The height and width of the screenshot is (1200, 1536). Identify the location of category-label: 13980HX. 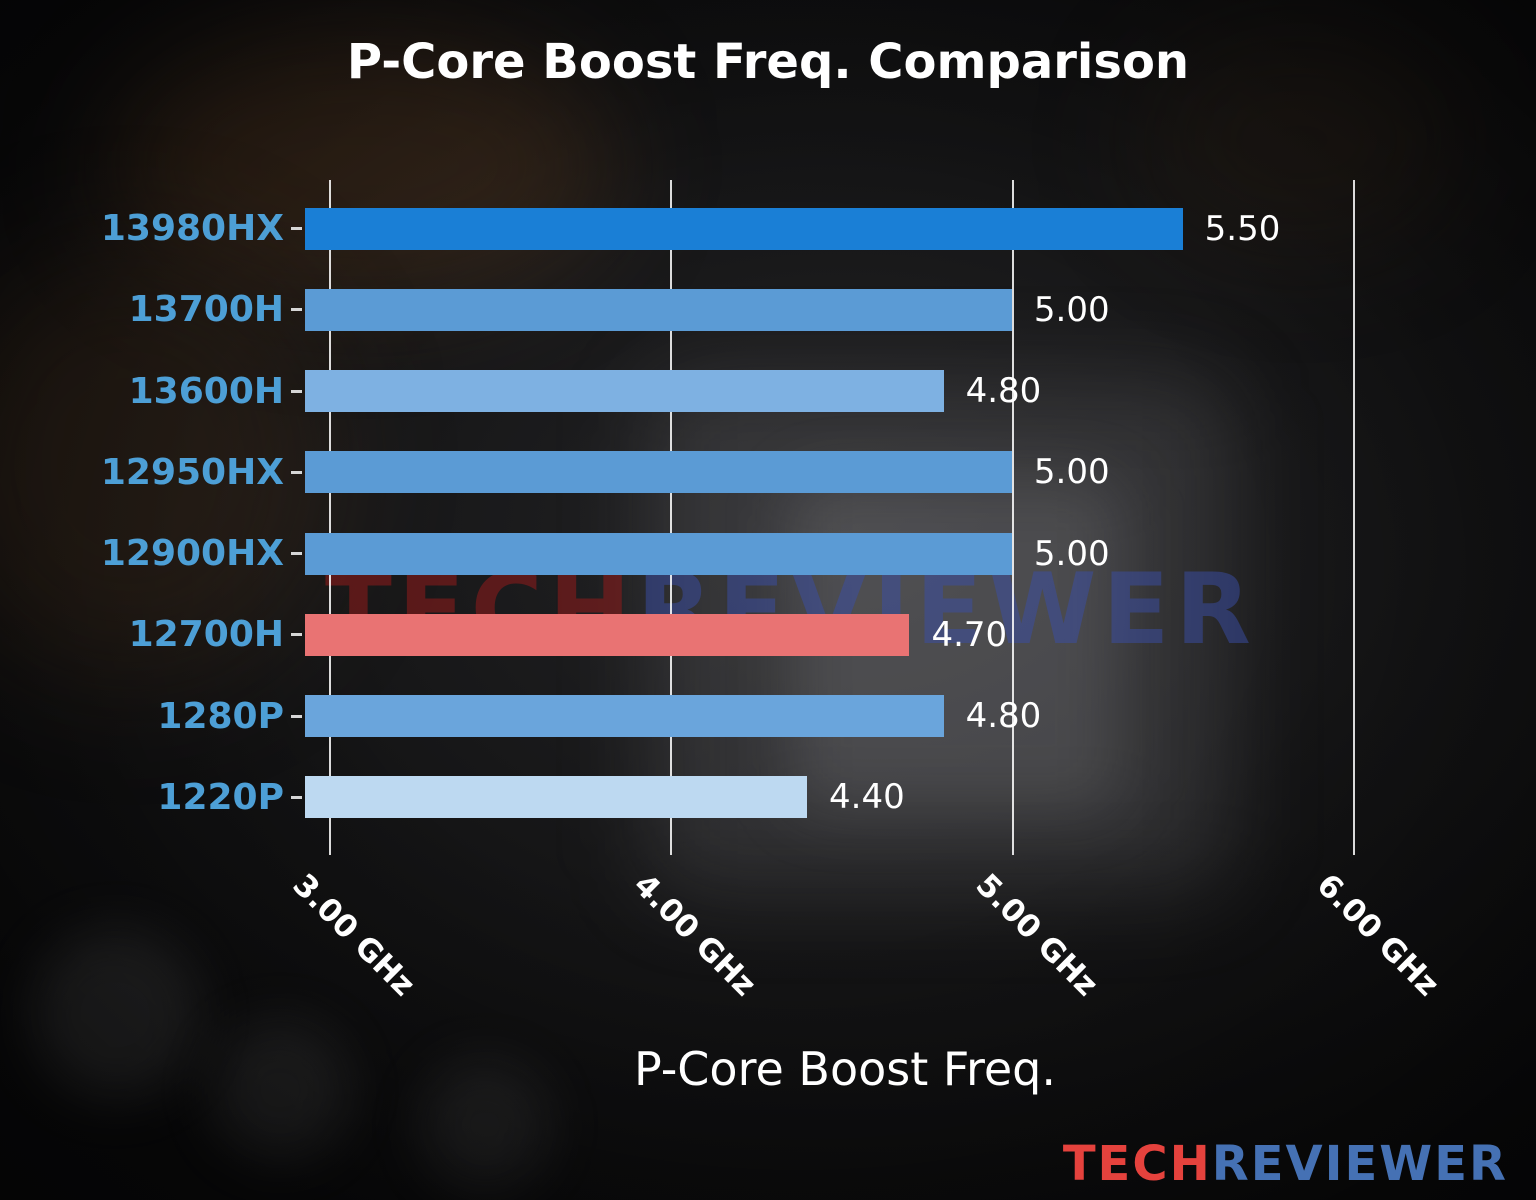
(151, 228).